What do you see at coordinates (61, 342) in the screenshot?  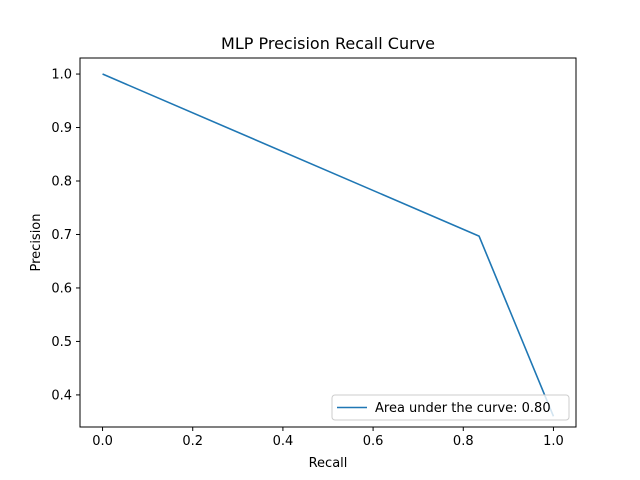 I see `y-tick-label: 0.5` at bounding box center [61, 342].